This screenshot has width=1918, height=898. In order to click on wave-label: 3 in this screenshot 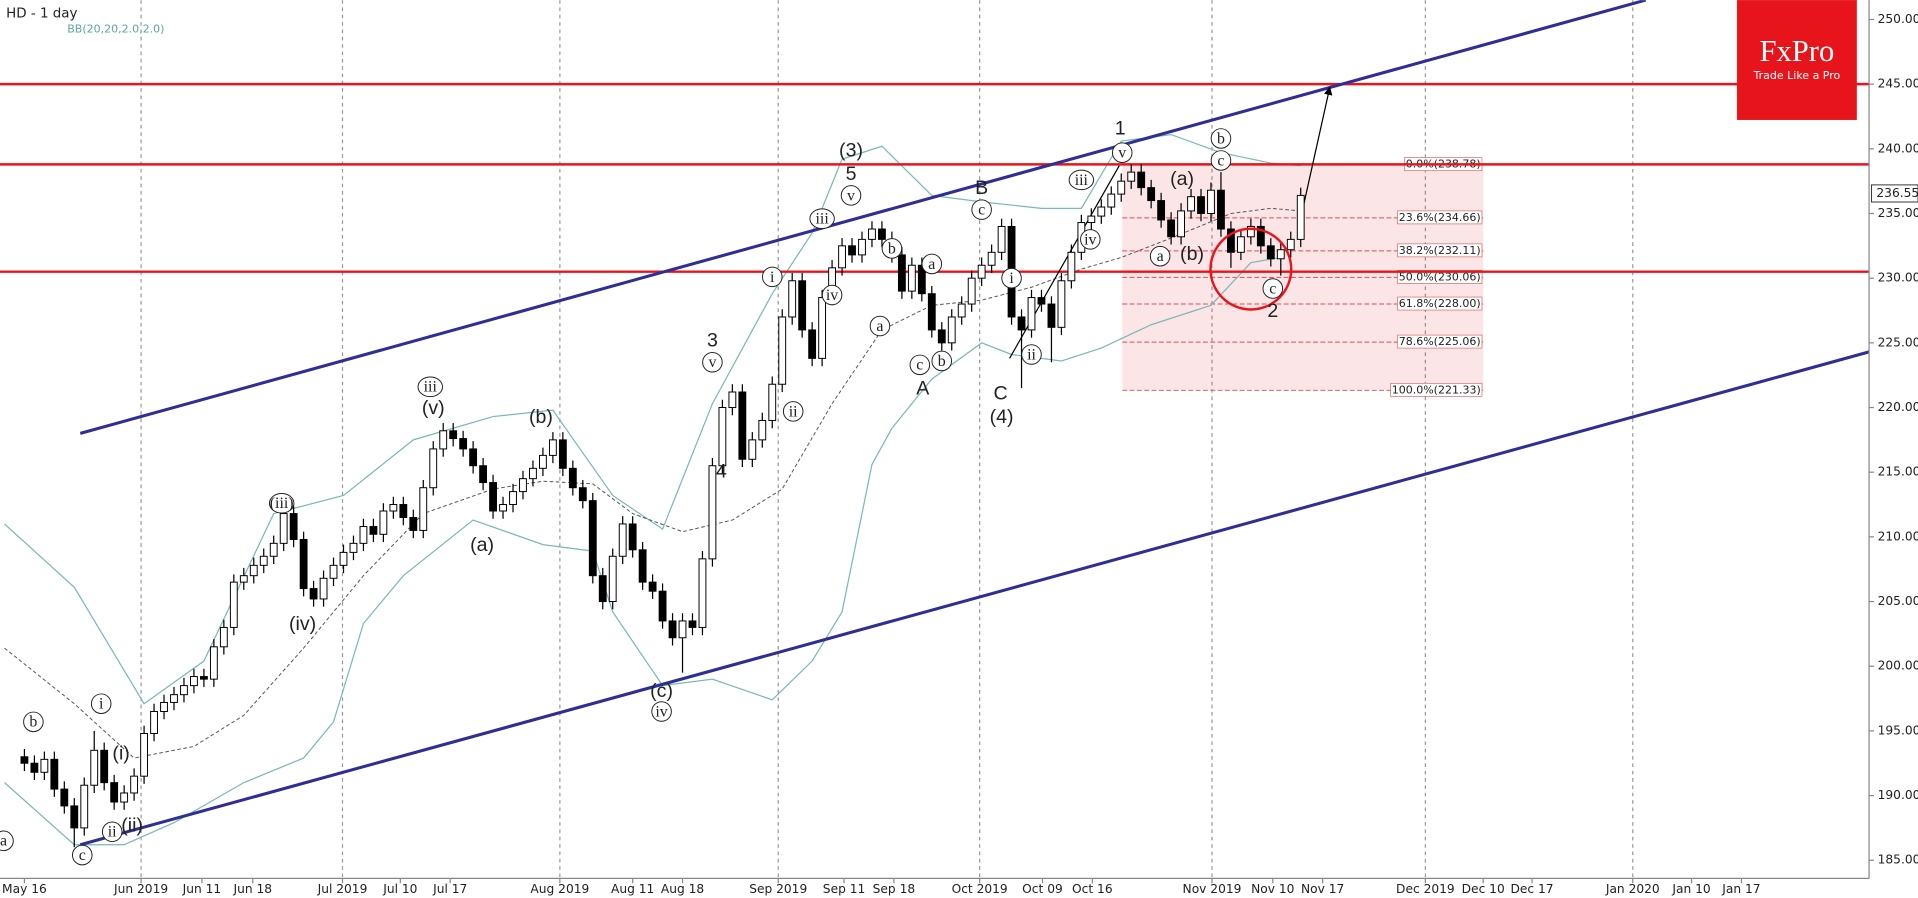, I will do `click(712, 341)`.